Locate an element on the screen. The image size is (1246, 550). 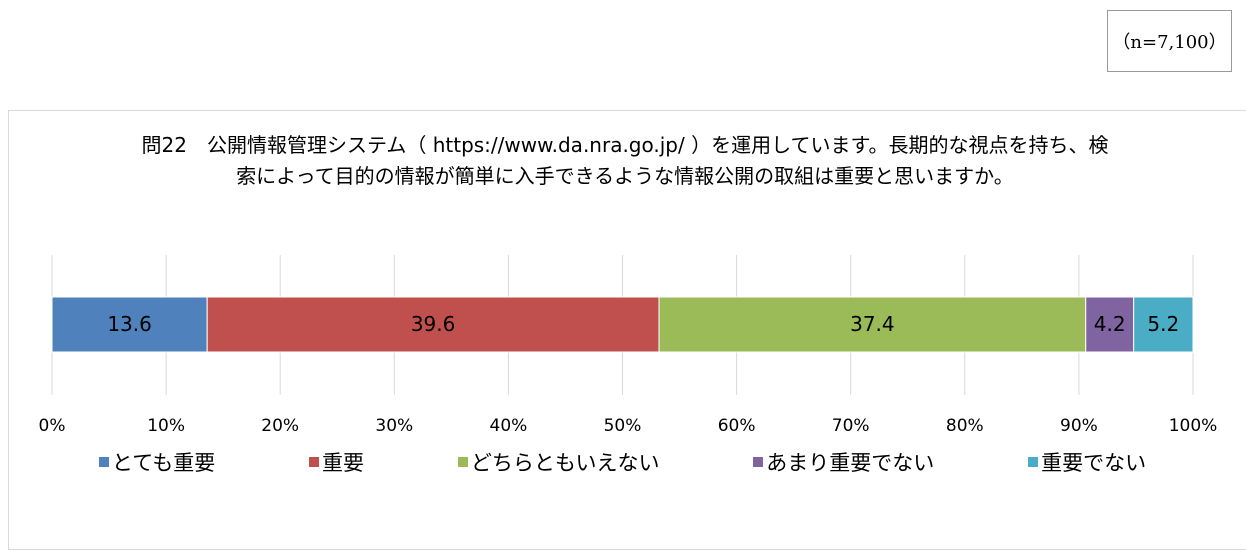
data-label: 37.4 is located at coordinates (872, 324).